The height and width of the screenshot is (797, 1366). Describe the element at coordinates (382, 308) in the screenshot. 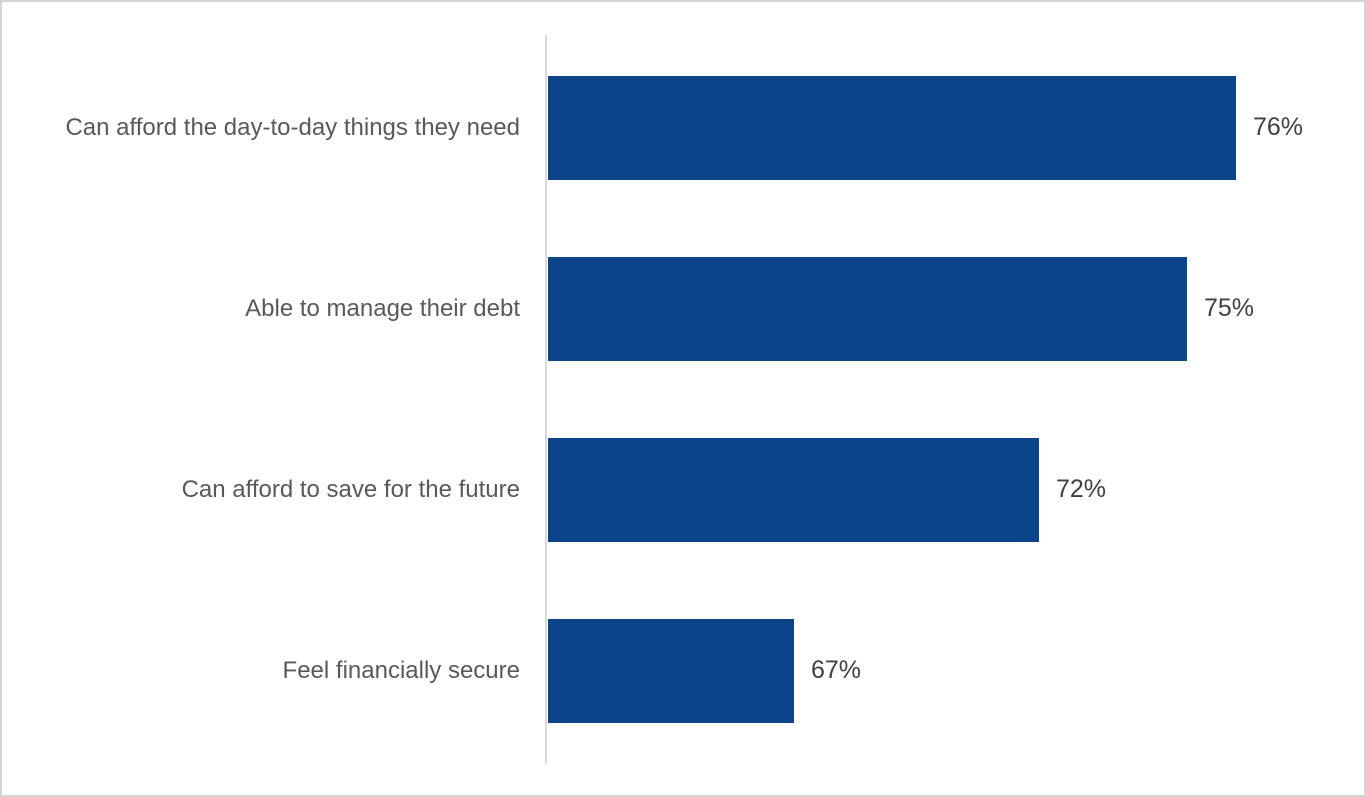

I see `category-label: Able to manage their debt` at that location.